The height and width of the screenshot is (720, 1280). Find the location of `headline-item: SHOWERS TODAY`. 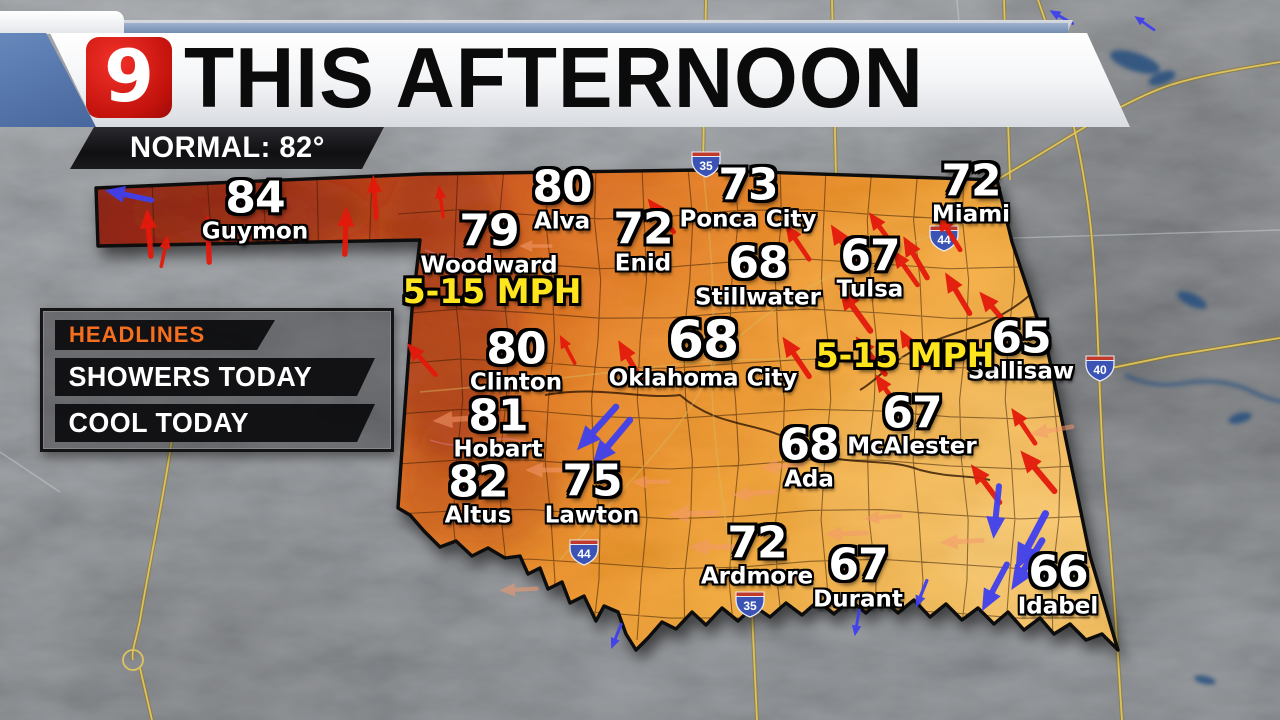

headline-item: SHOWERS TODAY is located at coordinates (215, 377).